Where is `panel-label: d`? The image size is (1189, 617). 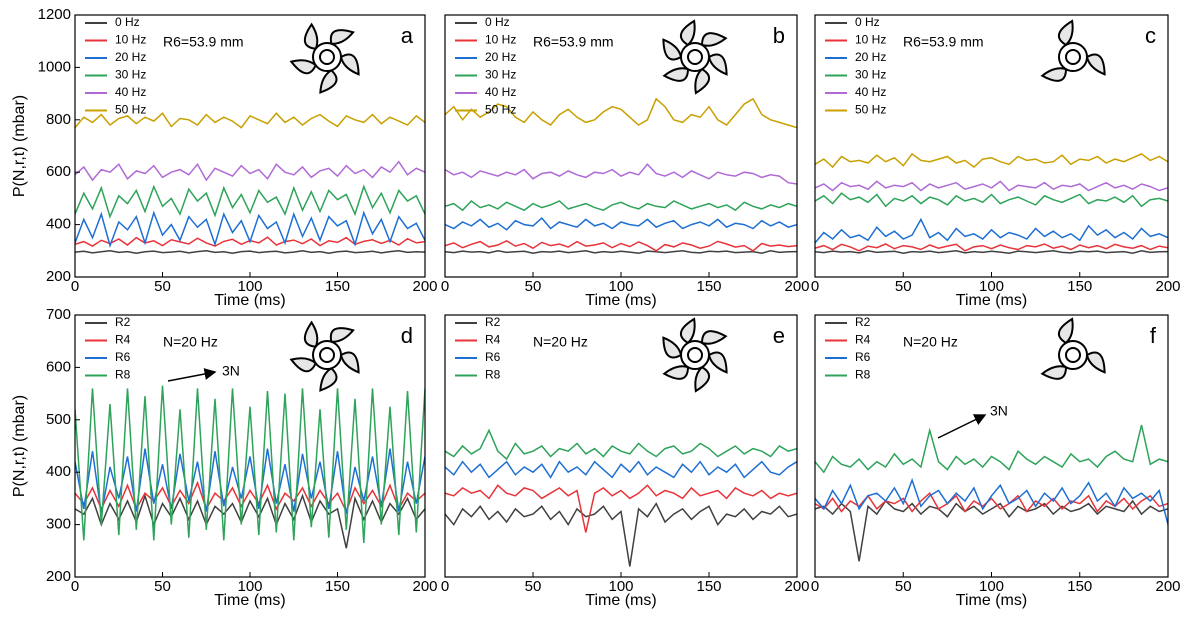
panel-label: d is located at coordinates (407, 335).